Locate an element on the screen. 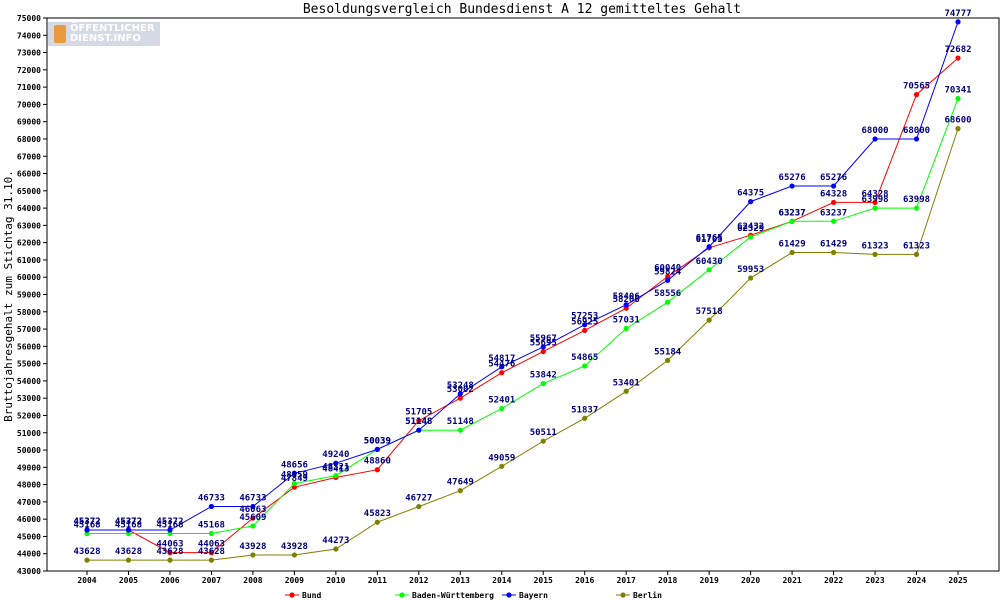 This screenshot has width=1000, height=600. y-tick-label: 74000 is located at coordinates (29, 35).